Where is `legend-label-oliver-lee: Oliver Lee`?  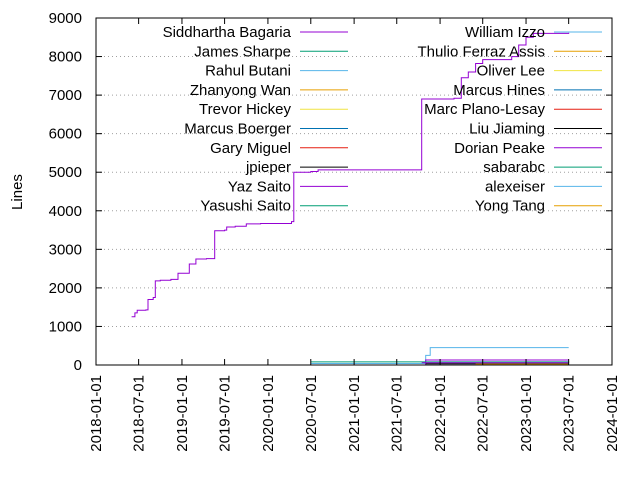
legend-label-oliver-lee: Oliver Lee is located at coordinates (511, 71).